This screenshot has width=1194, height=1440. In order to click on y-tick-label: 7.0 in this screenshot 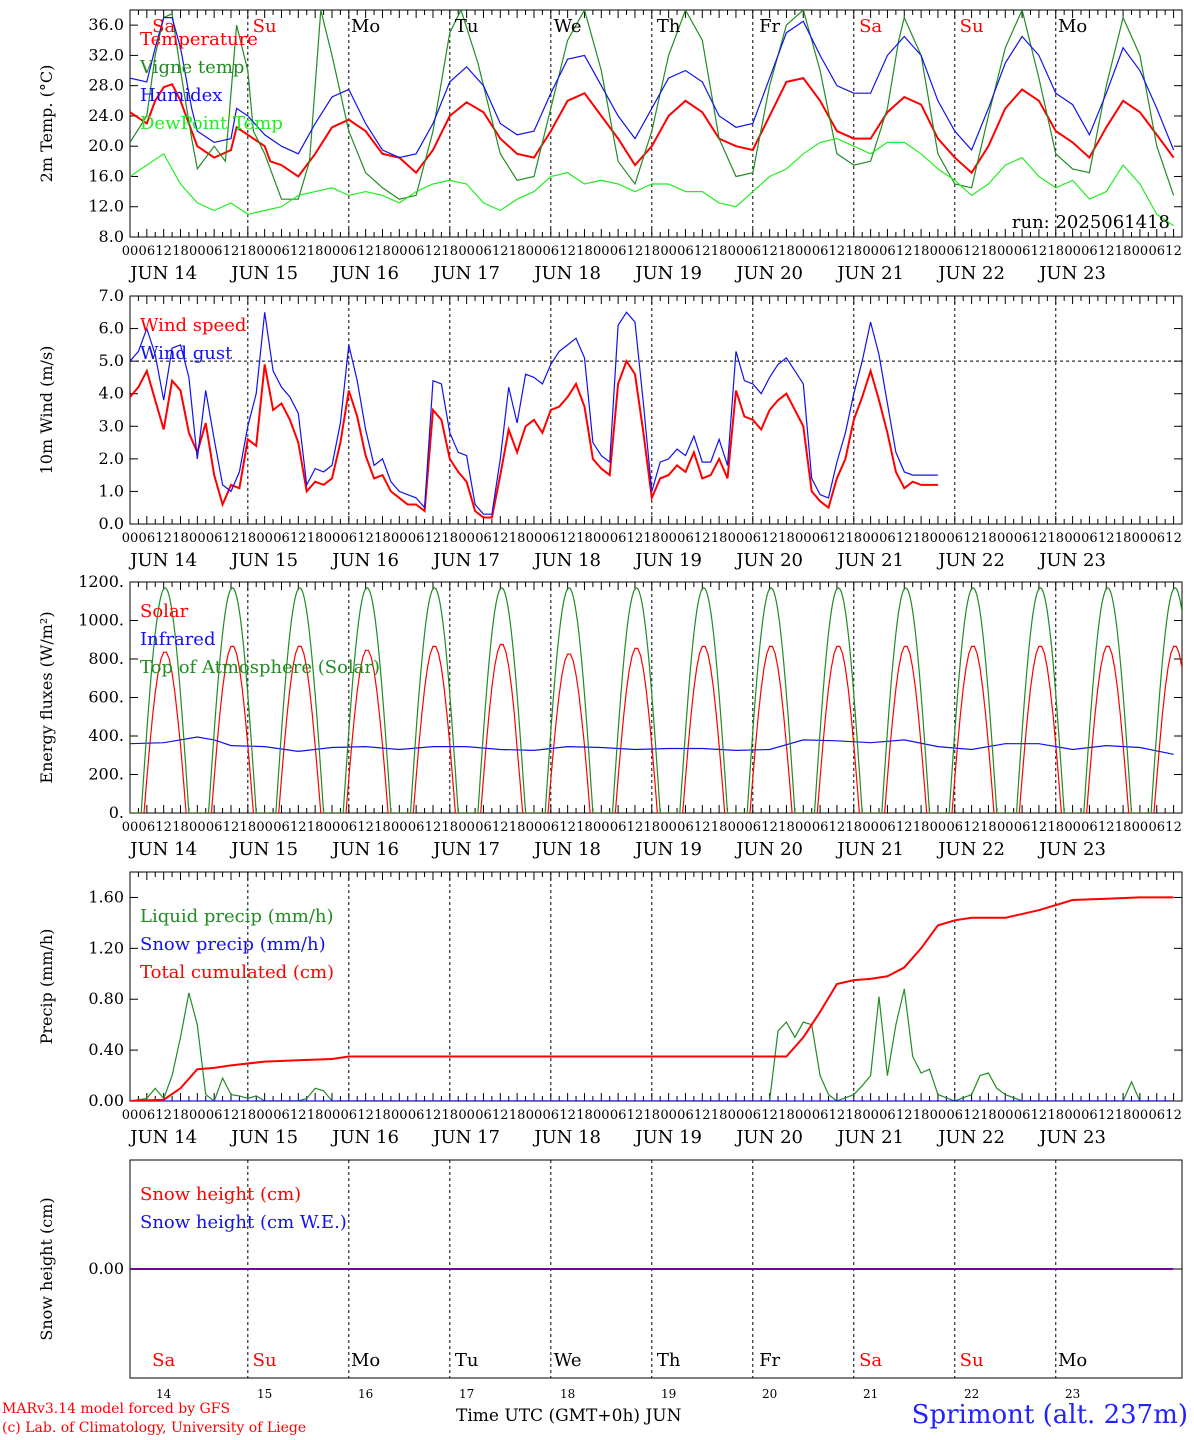, I will do `click(111, 295)`.